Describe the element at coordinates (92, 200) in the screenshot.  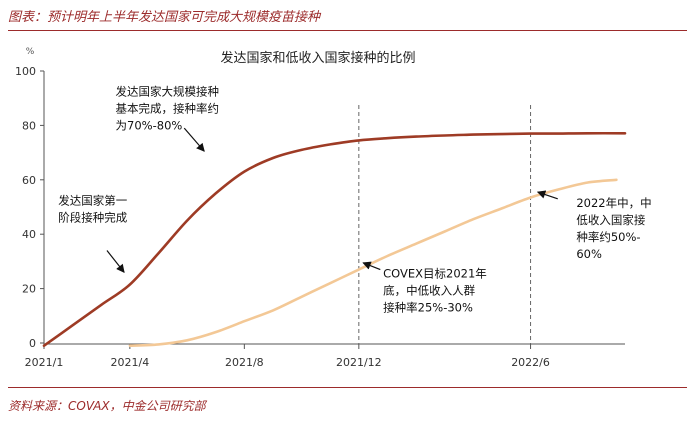
I see `annotation-line: 发达国家第一` at that location.